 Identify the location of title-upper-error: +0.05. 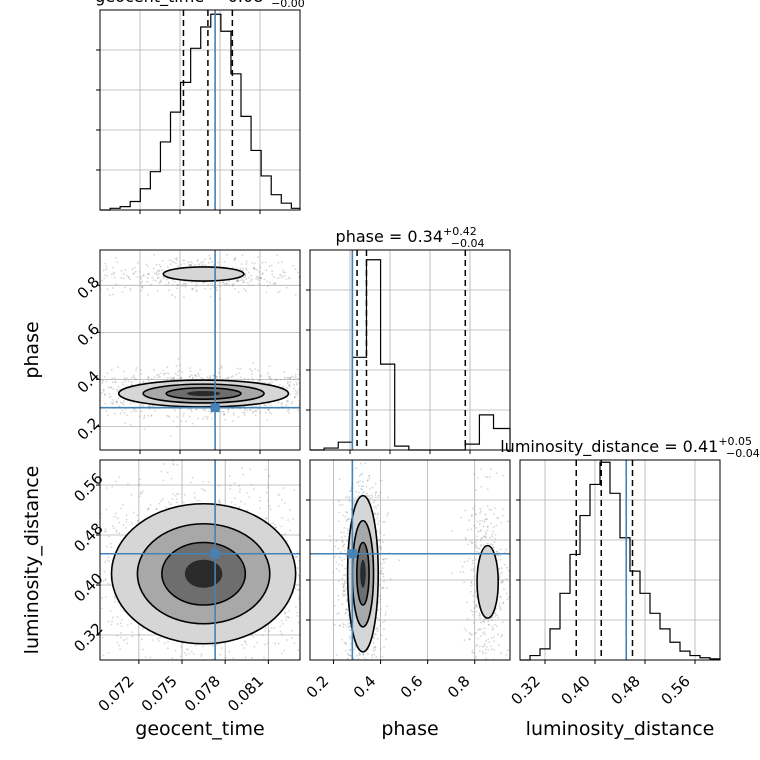
(735, 441).